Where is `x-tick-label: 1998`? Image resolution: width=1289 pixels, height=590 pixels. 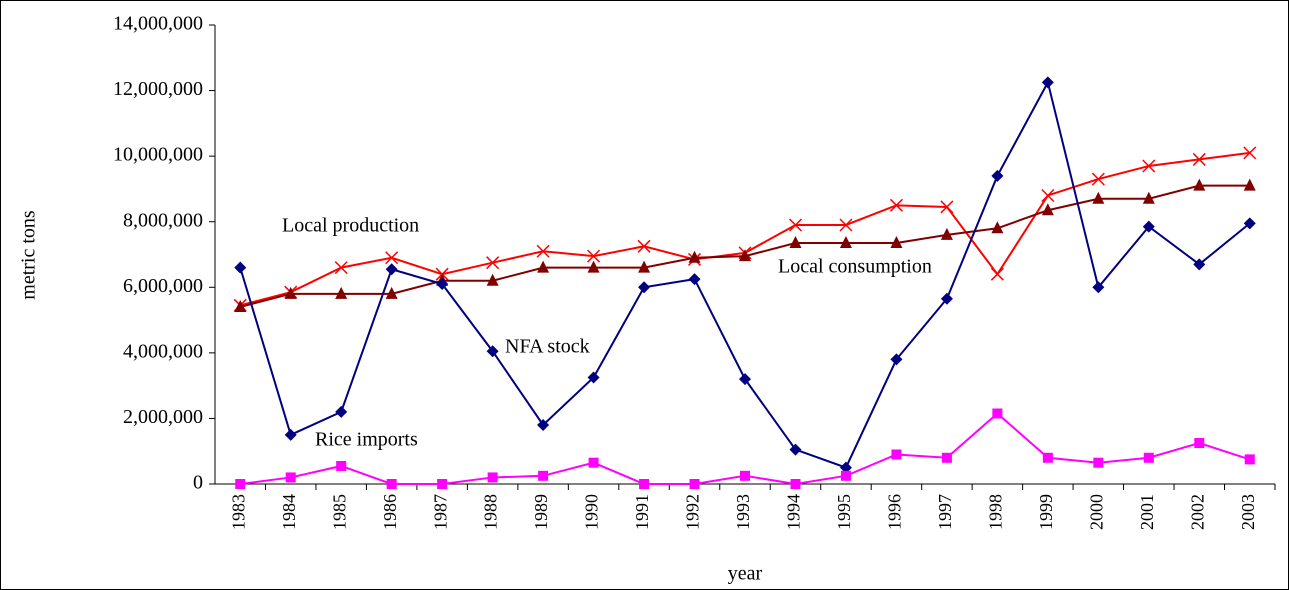 x-tick-label: 1998 is located at coordinates (996, 512).